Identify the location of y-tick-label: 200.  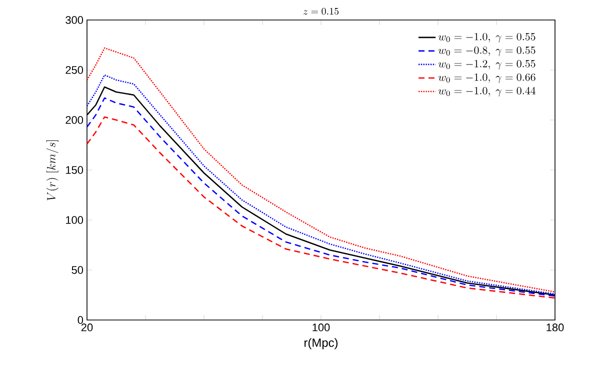
(75, 120).